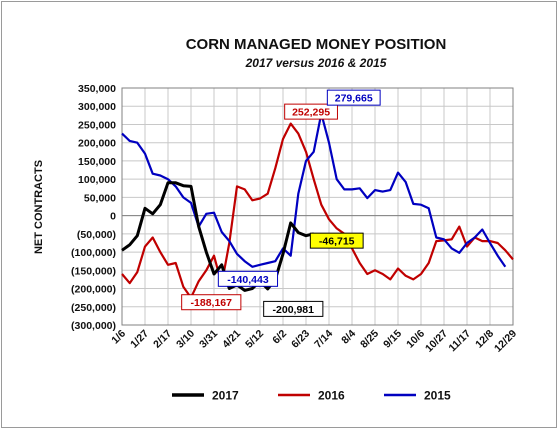 The width and height of the screenshot is (558, 429). Describe the element at coordinates (254, 339) in the screenshot. I see `x-tick-label: 5/12` at that location.